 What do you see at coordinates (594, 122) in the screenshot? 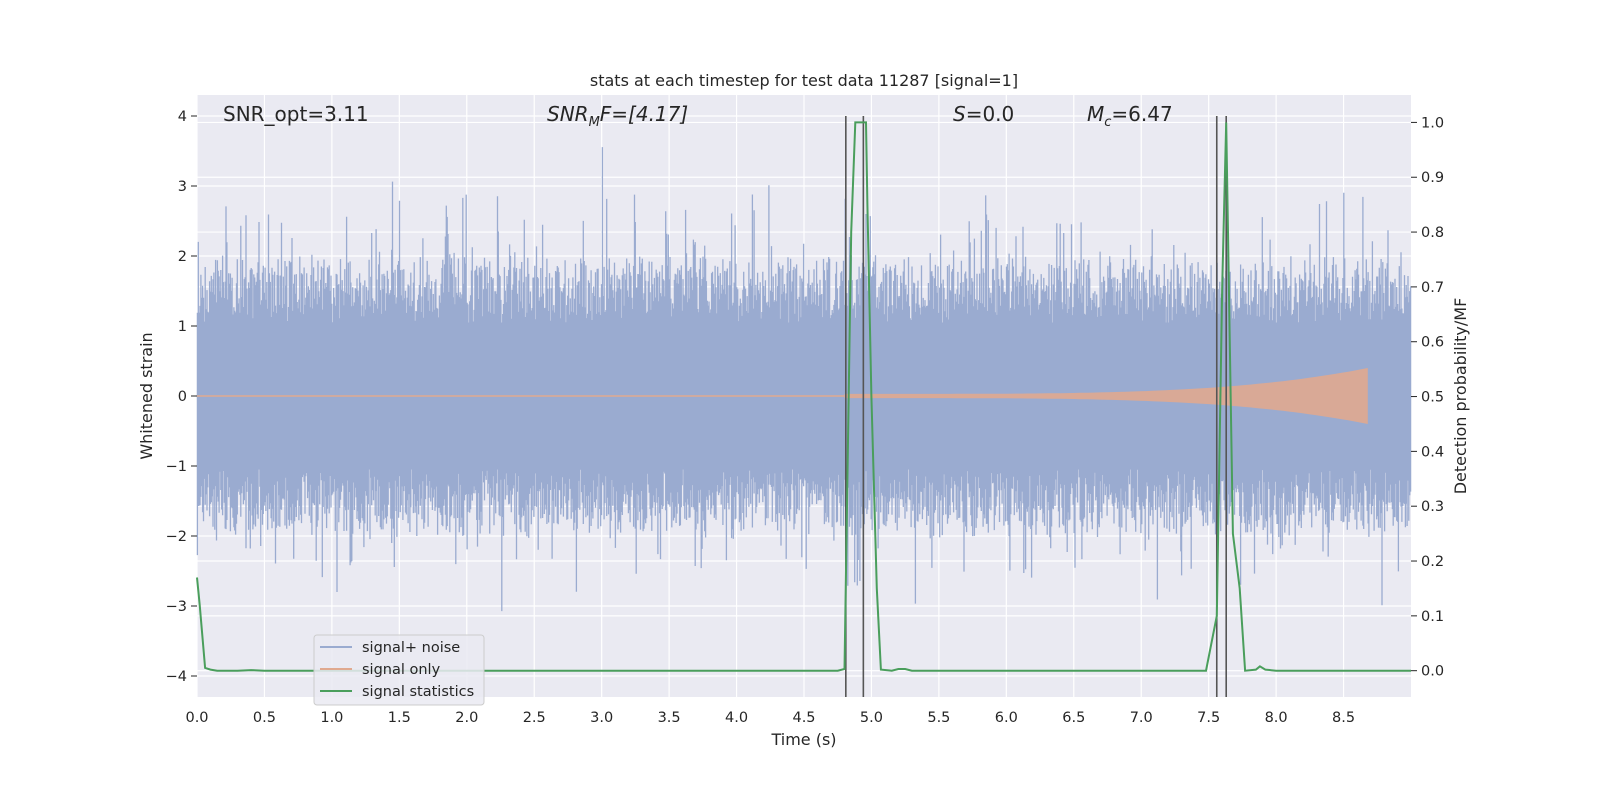
I see `annotation-snr-mf-sub: M` at bounding box center [594, 122].